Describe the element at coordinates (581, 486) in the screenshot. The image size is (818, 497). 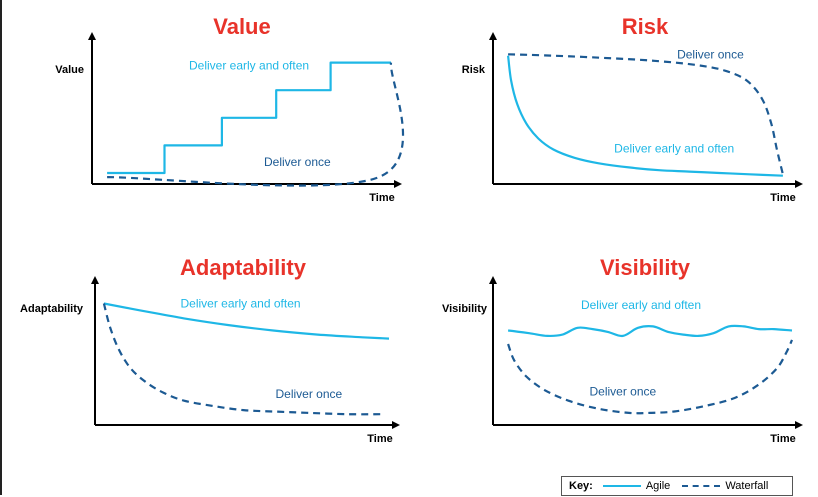
I see `legend-title: Key:` at that location.